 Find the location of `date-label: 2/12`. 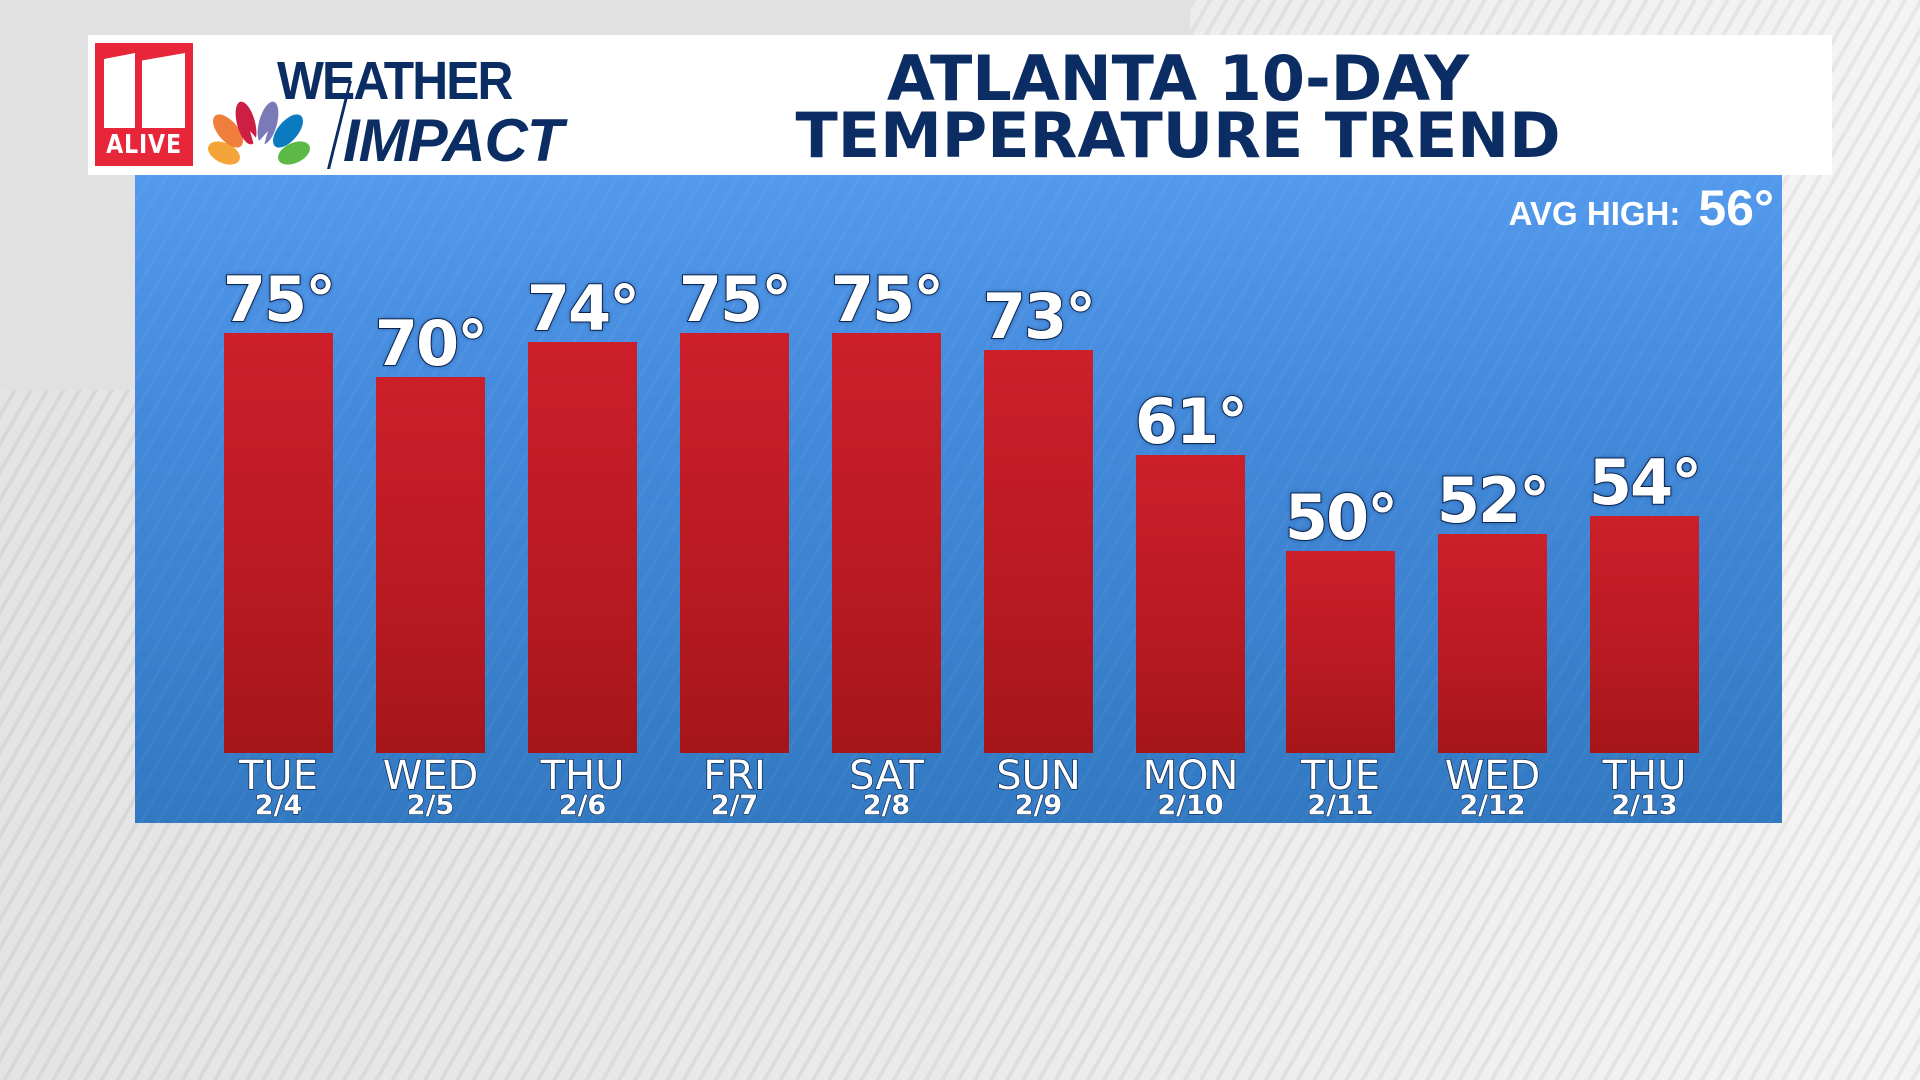

date-label: 2/12 is located at coordinates (1492, 805).